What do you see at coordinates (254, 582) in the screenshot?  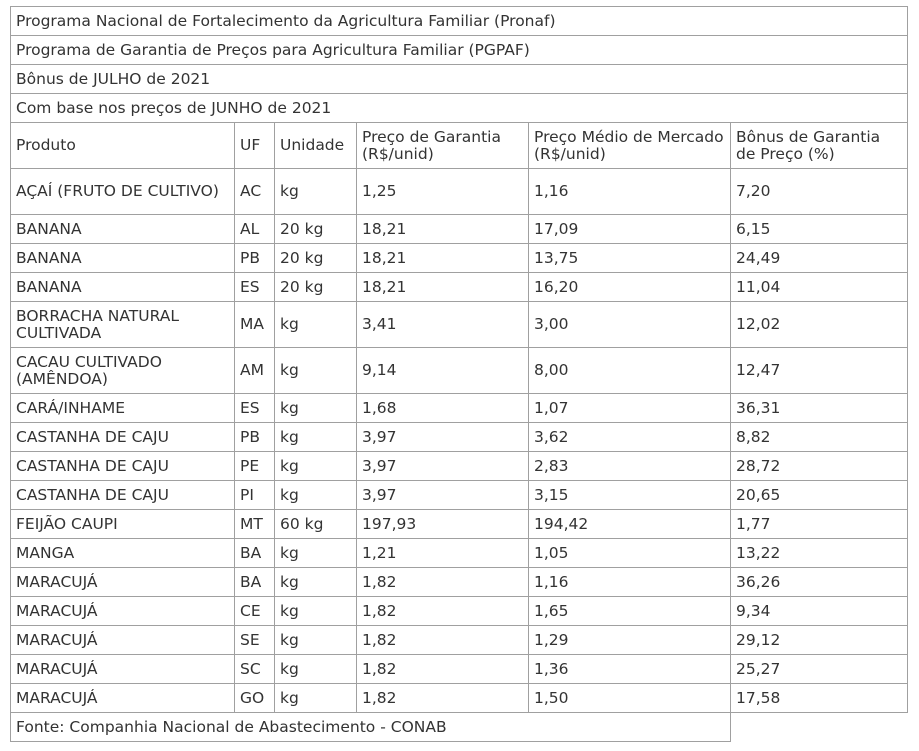 I see `cell-uf: BA` at bounding box center [254, 582].